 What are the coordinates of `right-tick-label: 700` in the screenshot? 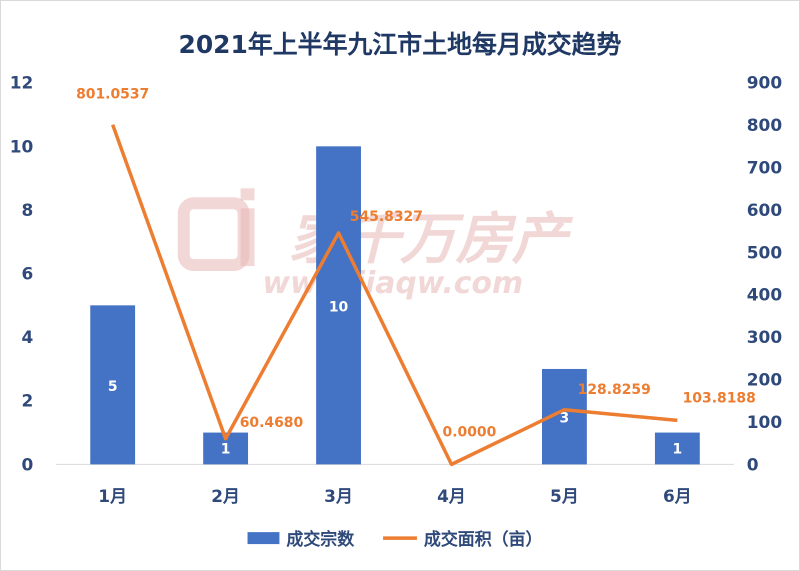 It's located at (764, 168).